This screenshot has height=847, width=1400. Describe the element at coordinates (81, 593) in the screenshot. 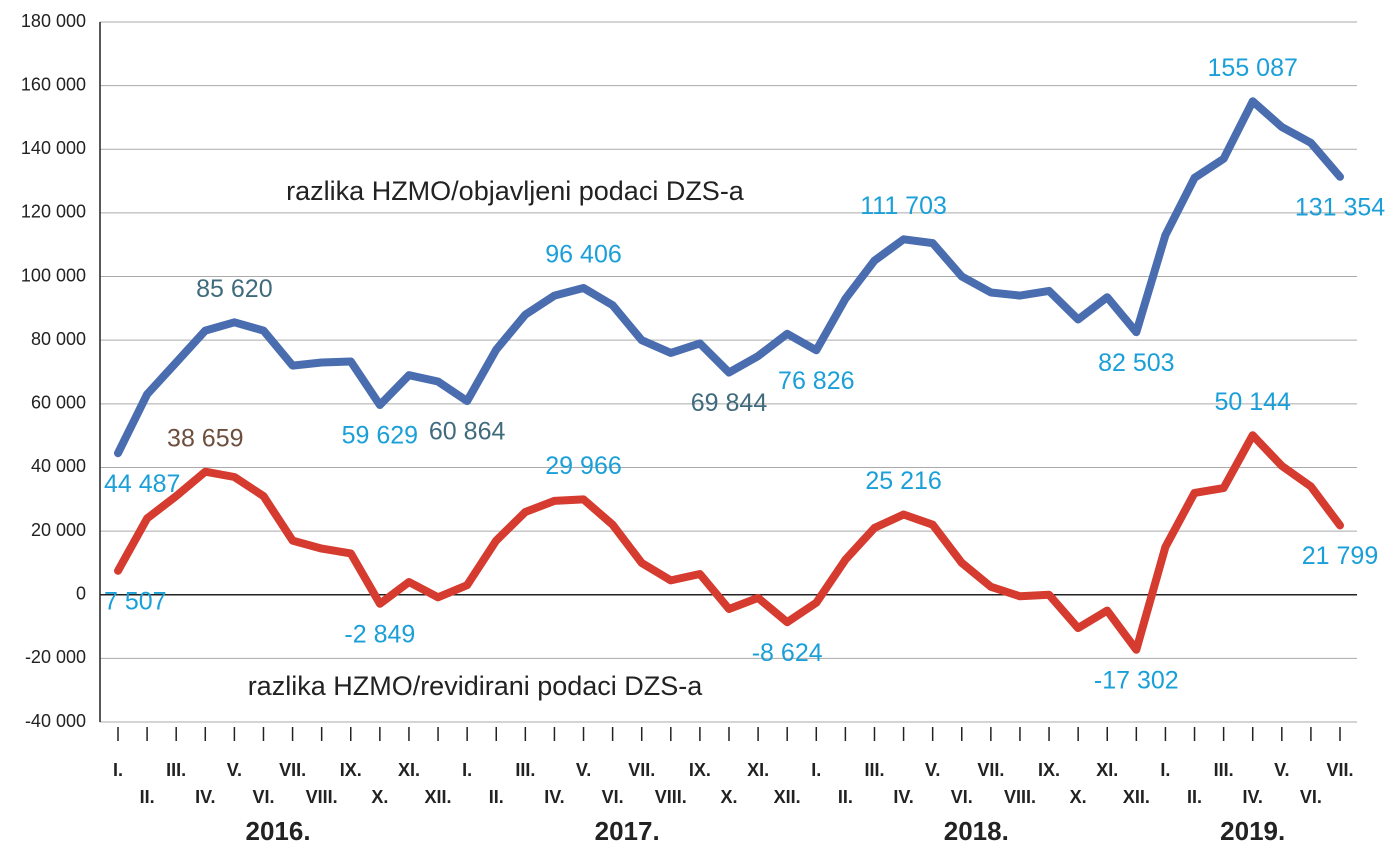

I see `y-tick-label: 0` at that location.